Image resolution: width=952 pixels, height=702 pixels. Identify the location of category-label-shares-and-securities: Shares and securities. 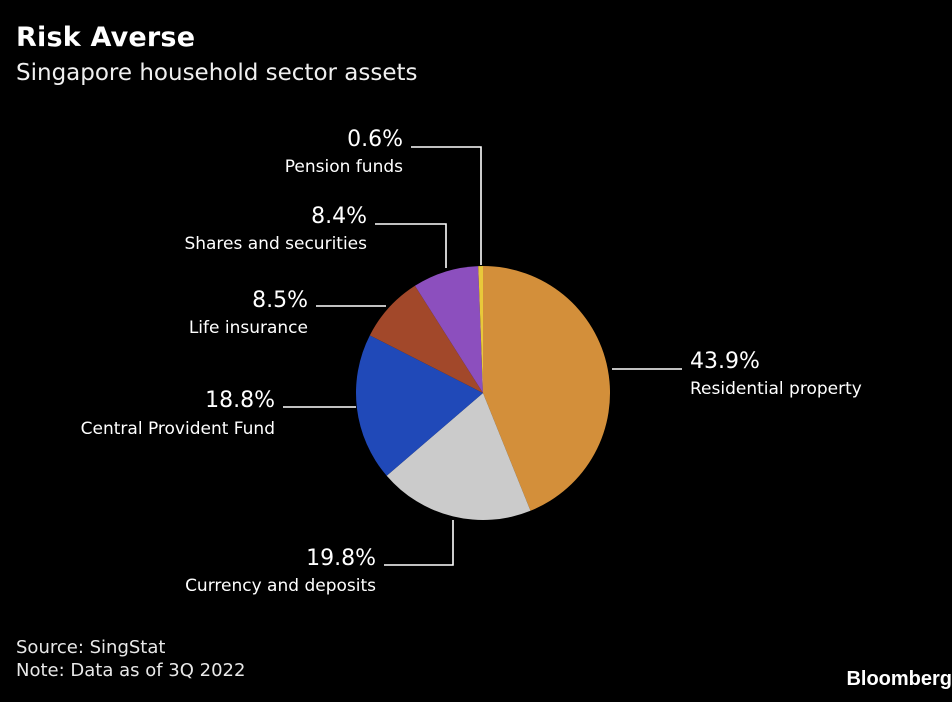
(275, 244).